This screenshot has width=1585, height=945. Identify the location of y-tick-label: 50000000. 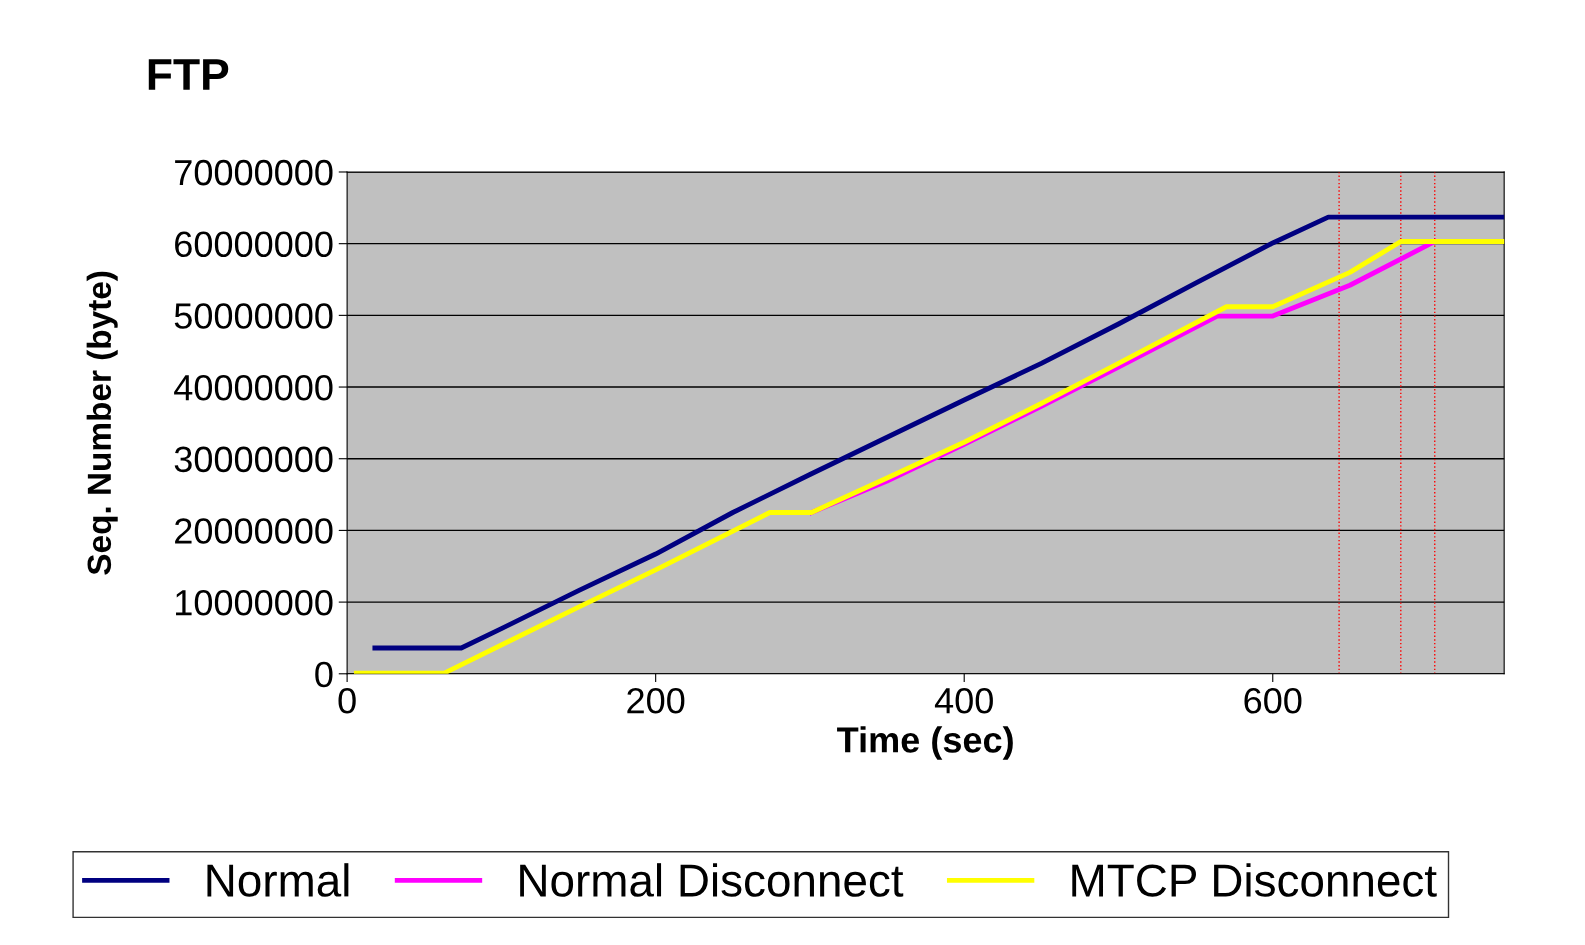
(253, 316).